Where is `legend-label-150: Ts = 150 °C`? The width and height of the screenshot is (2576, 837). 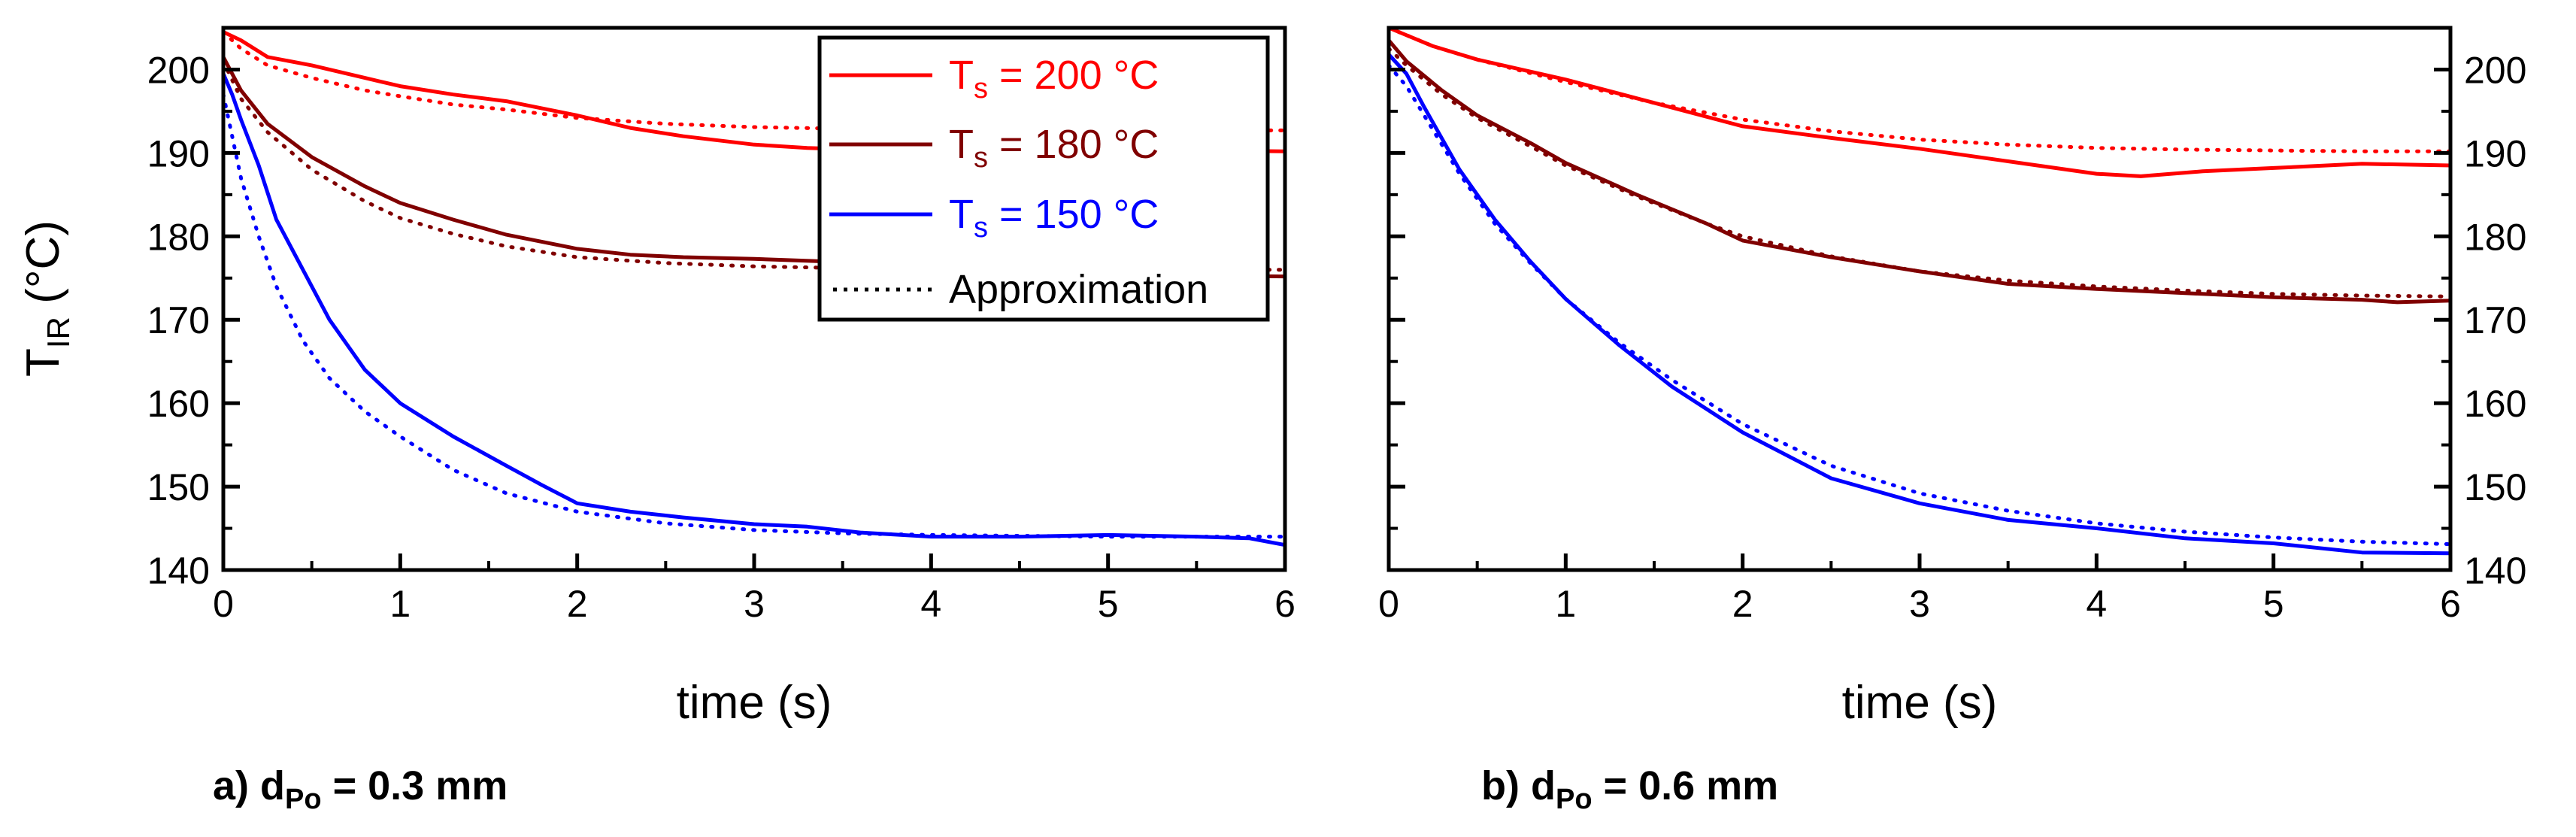
legend-label-150: Ts = 150 °C is located at coordinates (1054, 218).